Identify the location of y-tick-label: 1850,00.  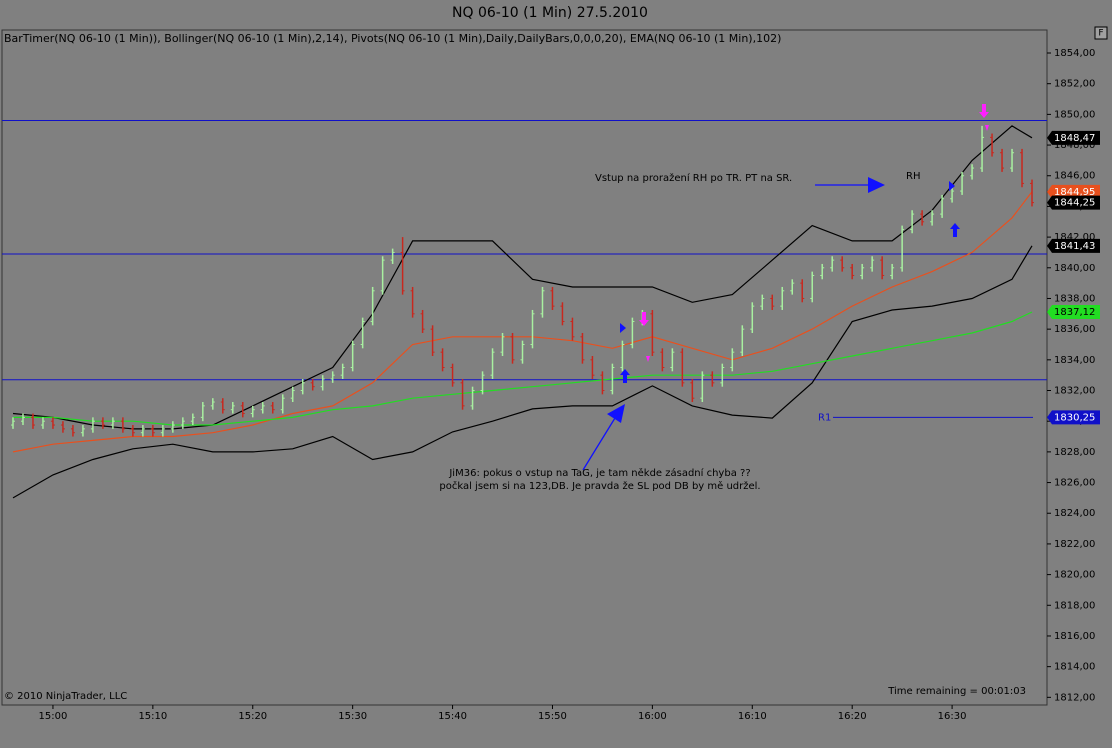
(1074, 114).